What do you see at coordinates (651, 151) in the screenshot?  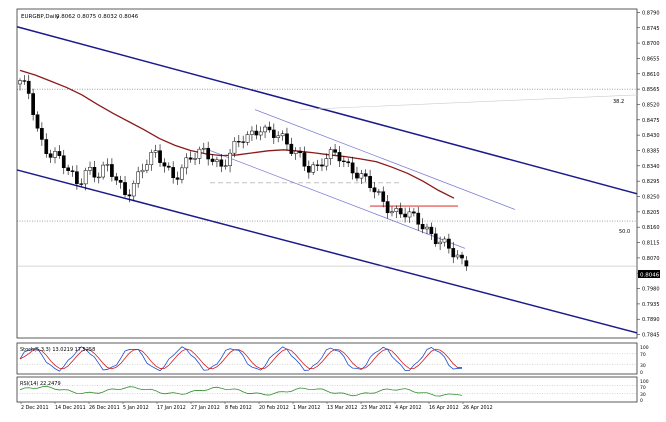 I see `price-tick-label: 0.8385` at bounding box center [651, 151].